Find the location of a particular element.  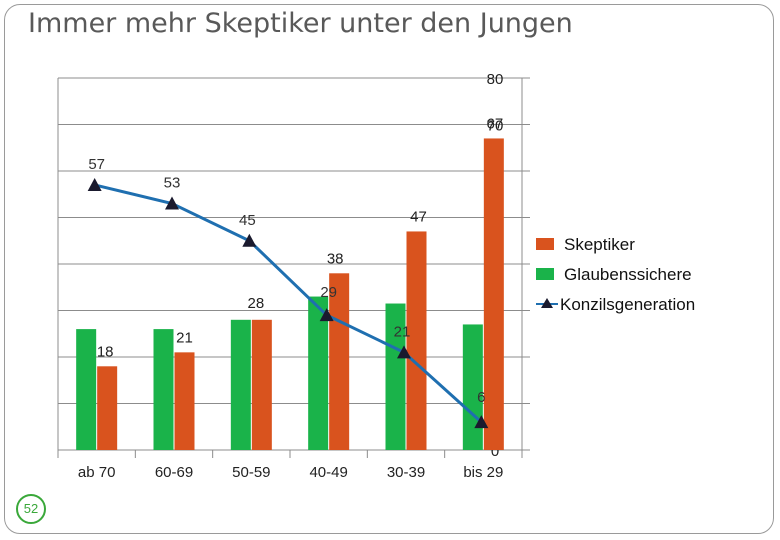

skeptiker-data-label: 18 is located at coordinates (105, 351).